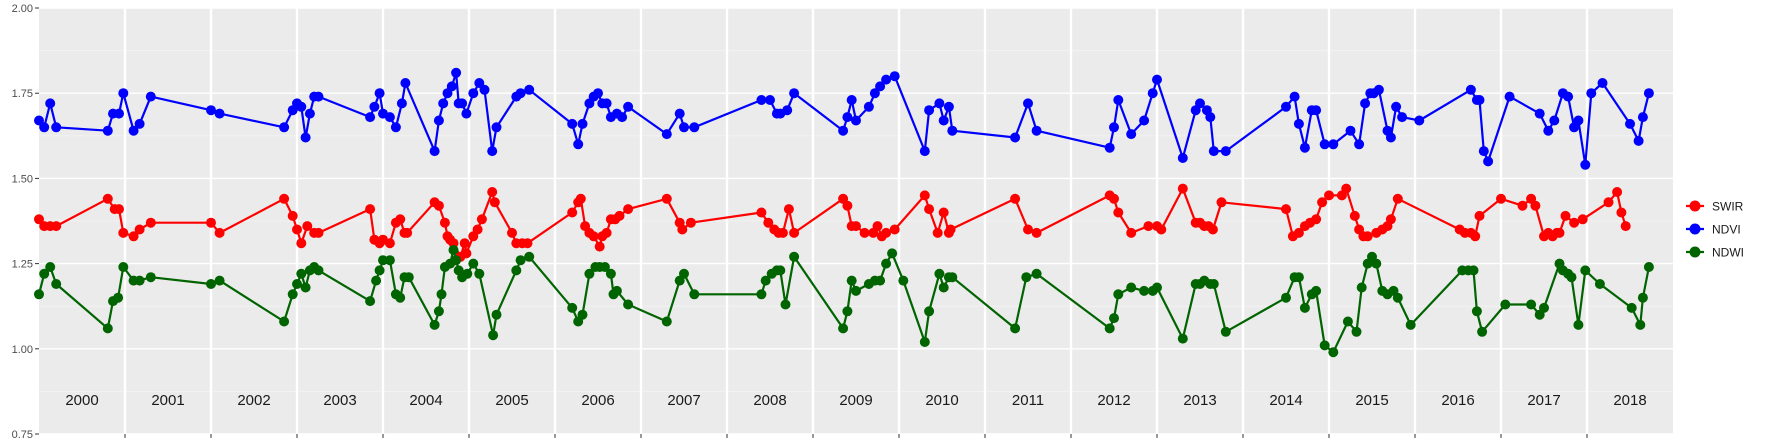  Describe the element at coordinates (1543, 400) in the screenshot. I see `year-label: 2017` at that location.